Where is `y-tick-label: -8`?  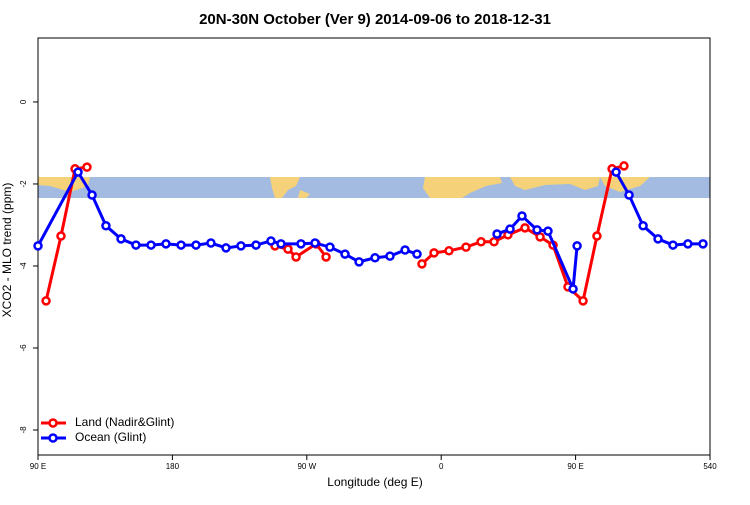 y-tick-label: -8 is located at coordinates (23, 430).